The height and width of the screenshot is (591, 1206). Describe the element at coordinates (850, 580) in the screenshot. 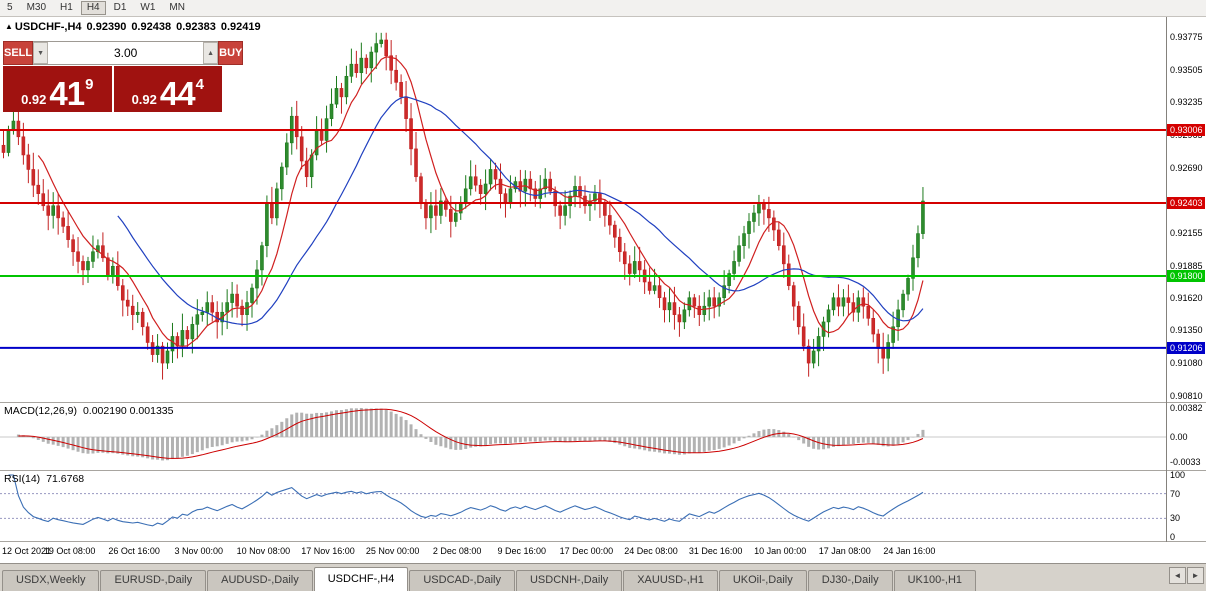

I see `chart-tab-dj30-daily: DJ30-,Daily` at that location.